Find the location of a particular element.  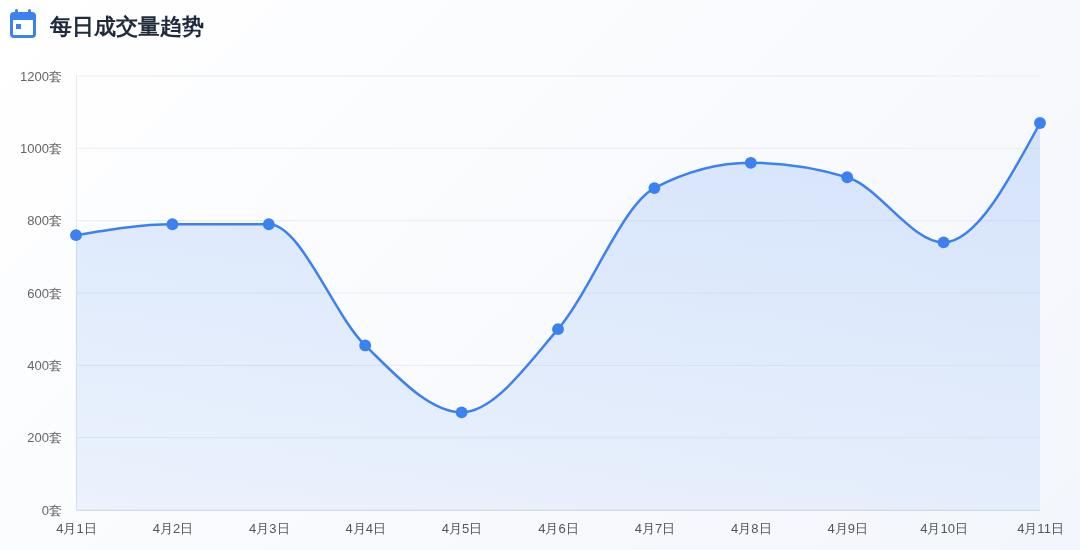

y-tick-label: 0套 is located at coordinates (51, 510).